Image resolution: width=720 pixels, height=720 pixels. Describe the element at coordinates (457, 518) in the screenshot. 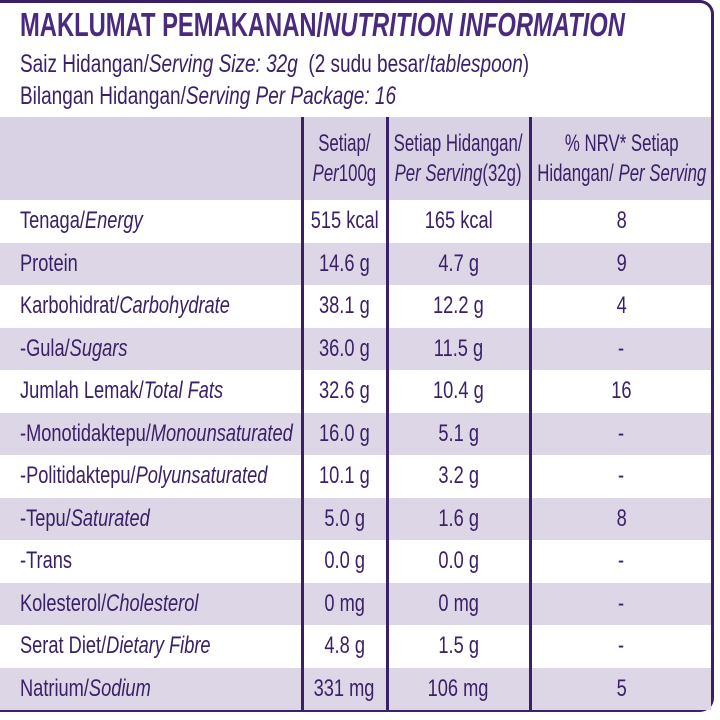

I see `value-per-serving: 1.6 g` at that location.